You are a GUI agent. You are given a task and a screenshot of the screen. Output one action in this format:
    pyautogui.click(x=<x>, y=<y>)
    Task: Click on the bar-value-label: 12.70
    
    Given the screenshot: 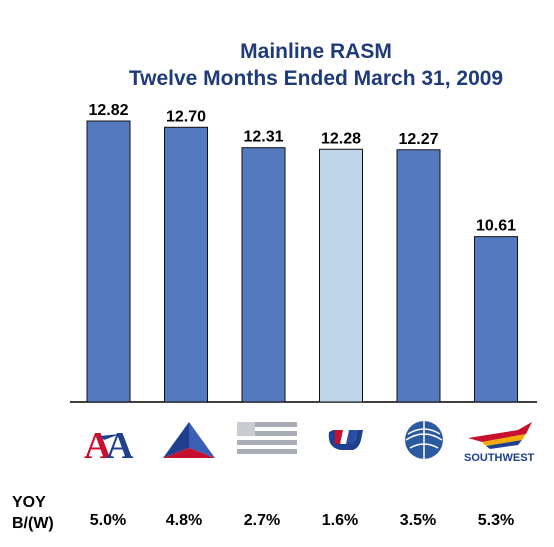 What is the action you would take?
    pyautogui.click(x=186, y=116)
    